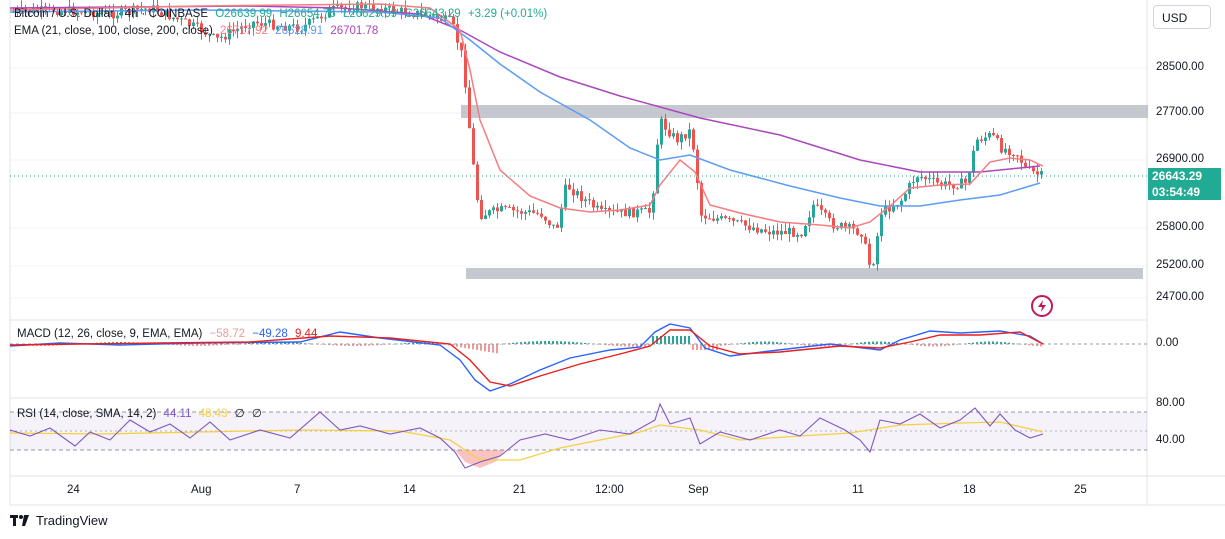 The height and width of the screenshot is (539, 1225). I want to click on rsi-sma-line, so click(526, 441).